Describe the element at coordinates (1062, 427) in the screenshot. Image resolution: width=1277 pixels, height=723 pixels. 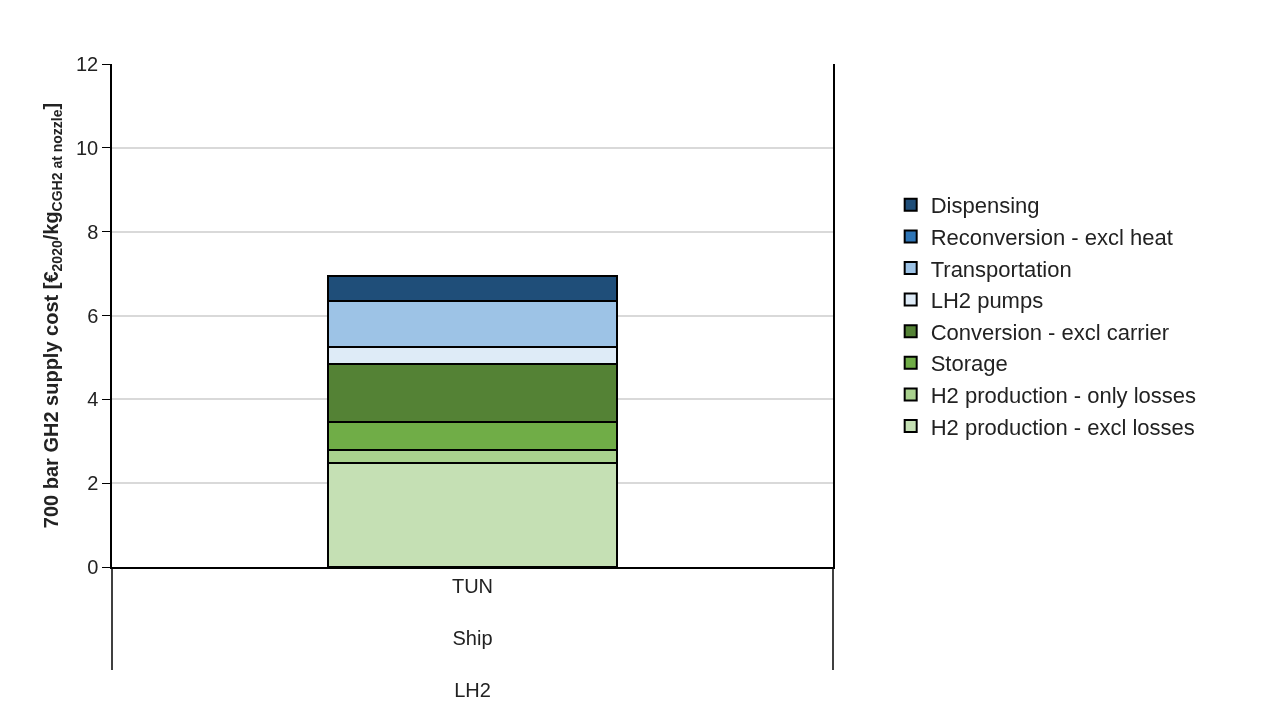
I see `legend-label: H2 production - excl losses` at that location.